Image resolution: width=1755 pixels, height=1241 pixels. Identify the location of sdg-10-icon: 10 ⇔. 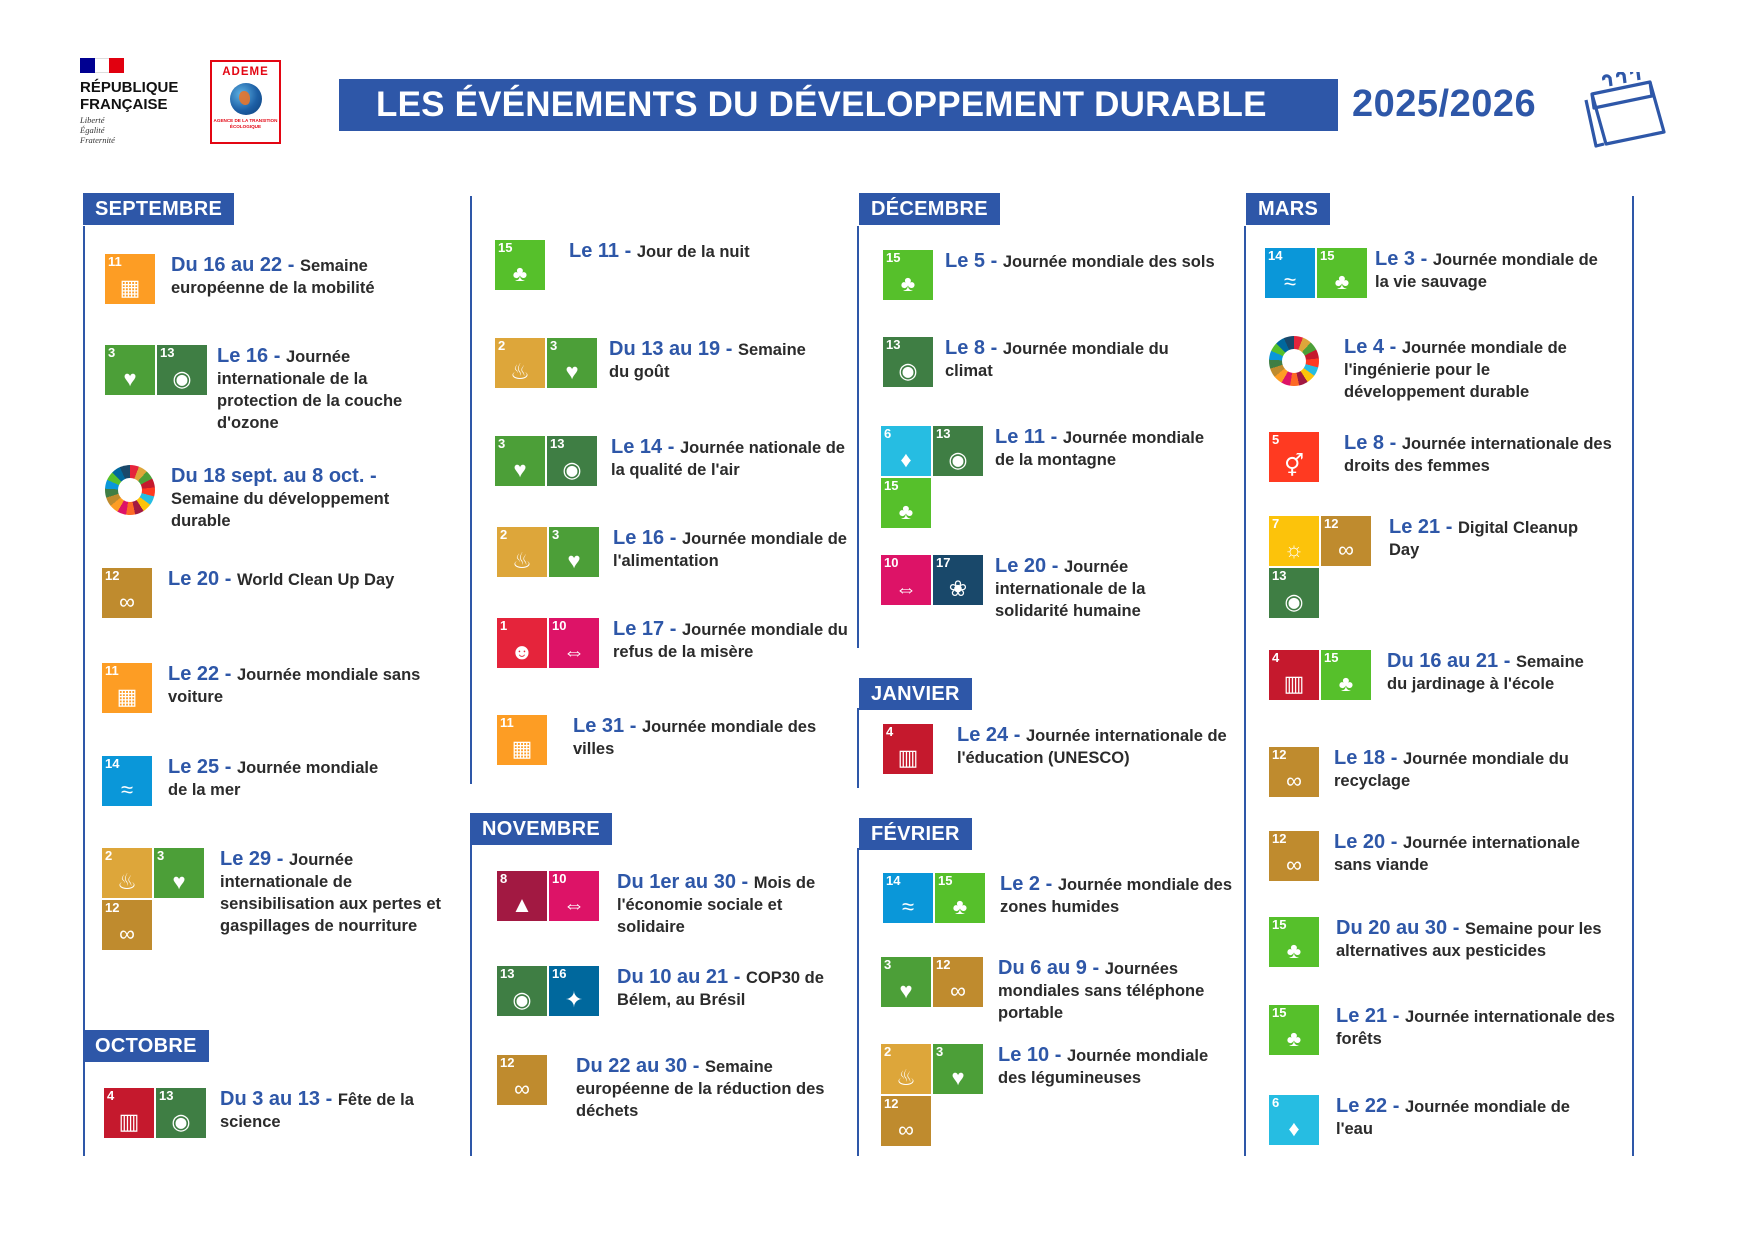
(574, 643).